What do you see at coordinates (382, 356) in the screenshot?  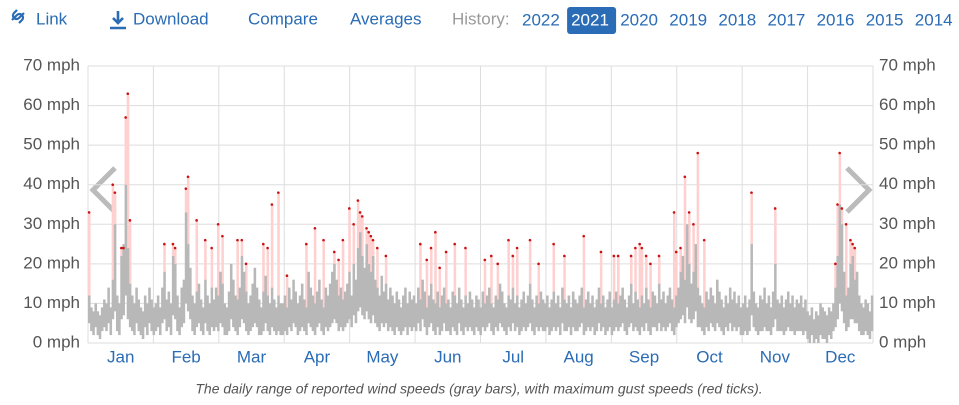 I see `x-tick-label: May` at bounding box center [382, 356].